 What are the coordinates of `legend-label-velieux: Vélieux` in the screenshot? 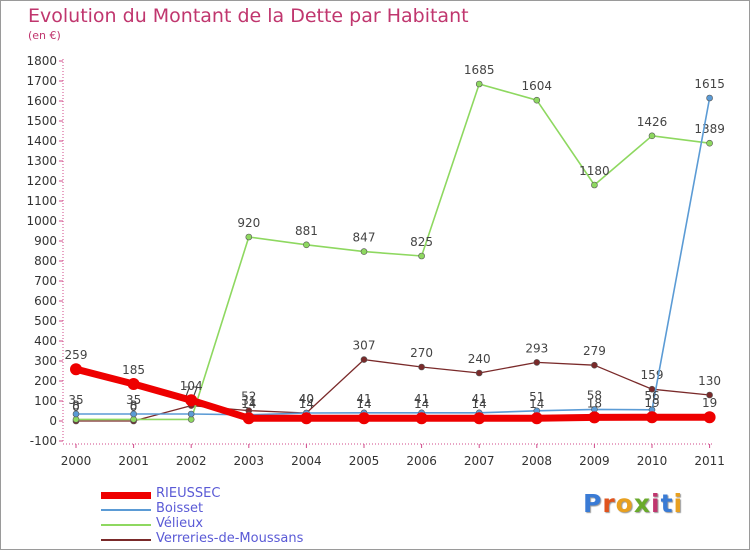 It's located at (180, 523).